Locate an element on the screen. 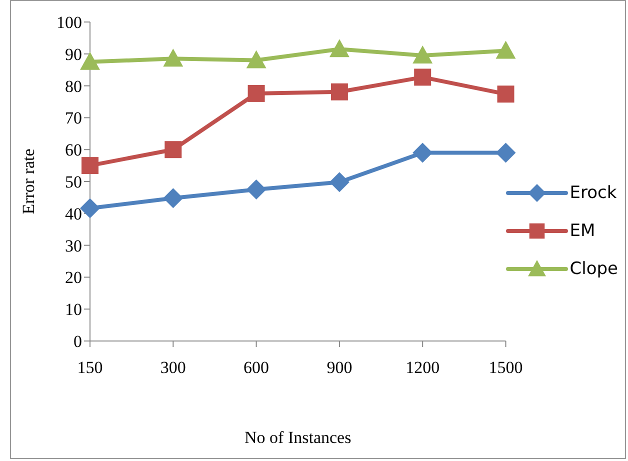 Image resolution: width=628 pixels, height=461 pixels. y-tick-label: 80 is located at coordinates (73, 86).